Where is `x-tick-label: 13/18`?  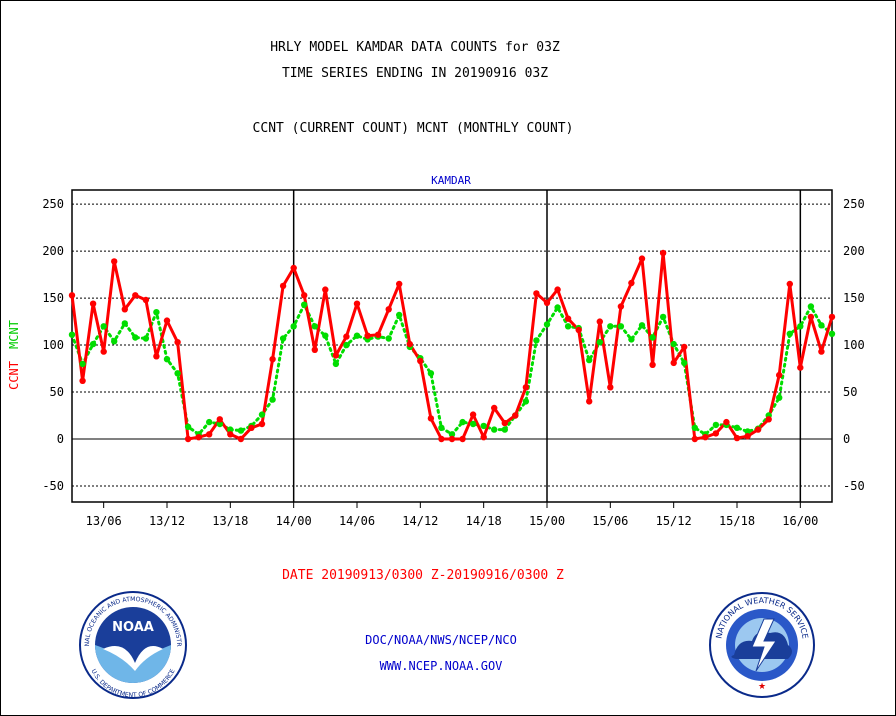
x-tick-label: 13/18 is located at coordinates (230, 521).